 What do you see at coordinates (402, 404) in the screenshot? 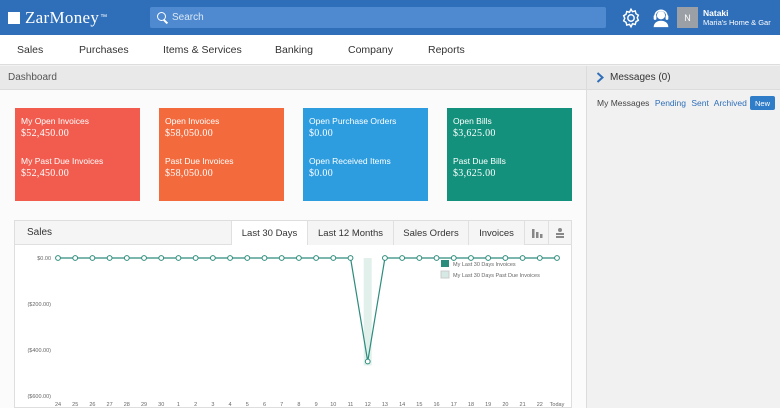
I see `x-tick-label: 14` at bounding box center [402, 404].